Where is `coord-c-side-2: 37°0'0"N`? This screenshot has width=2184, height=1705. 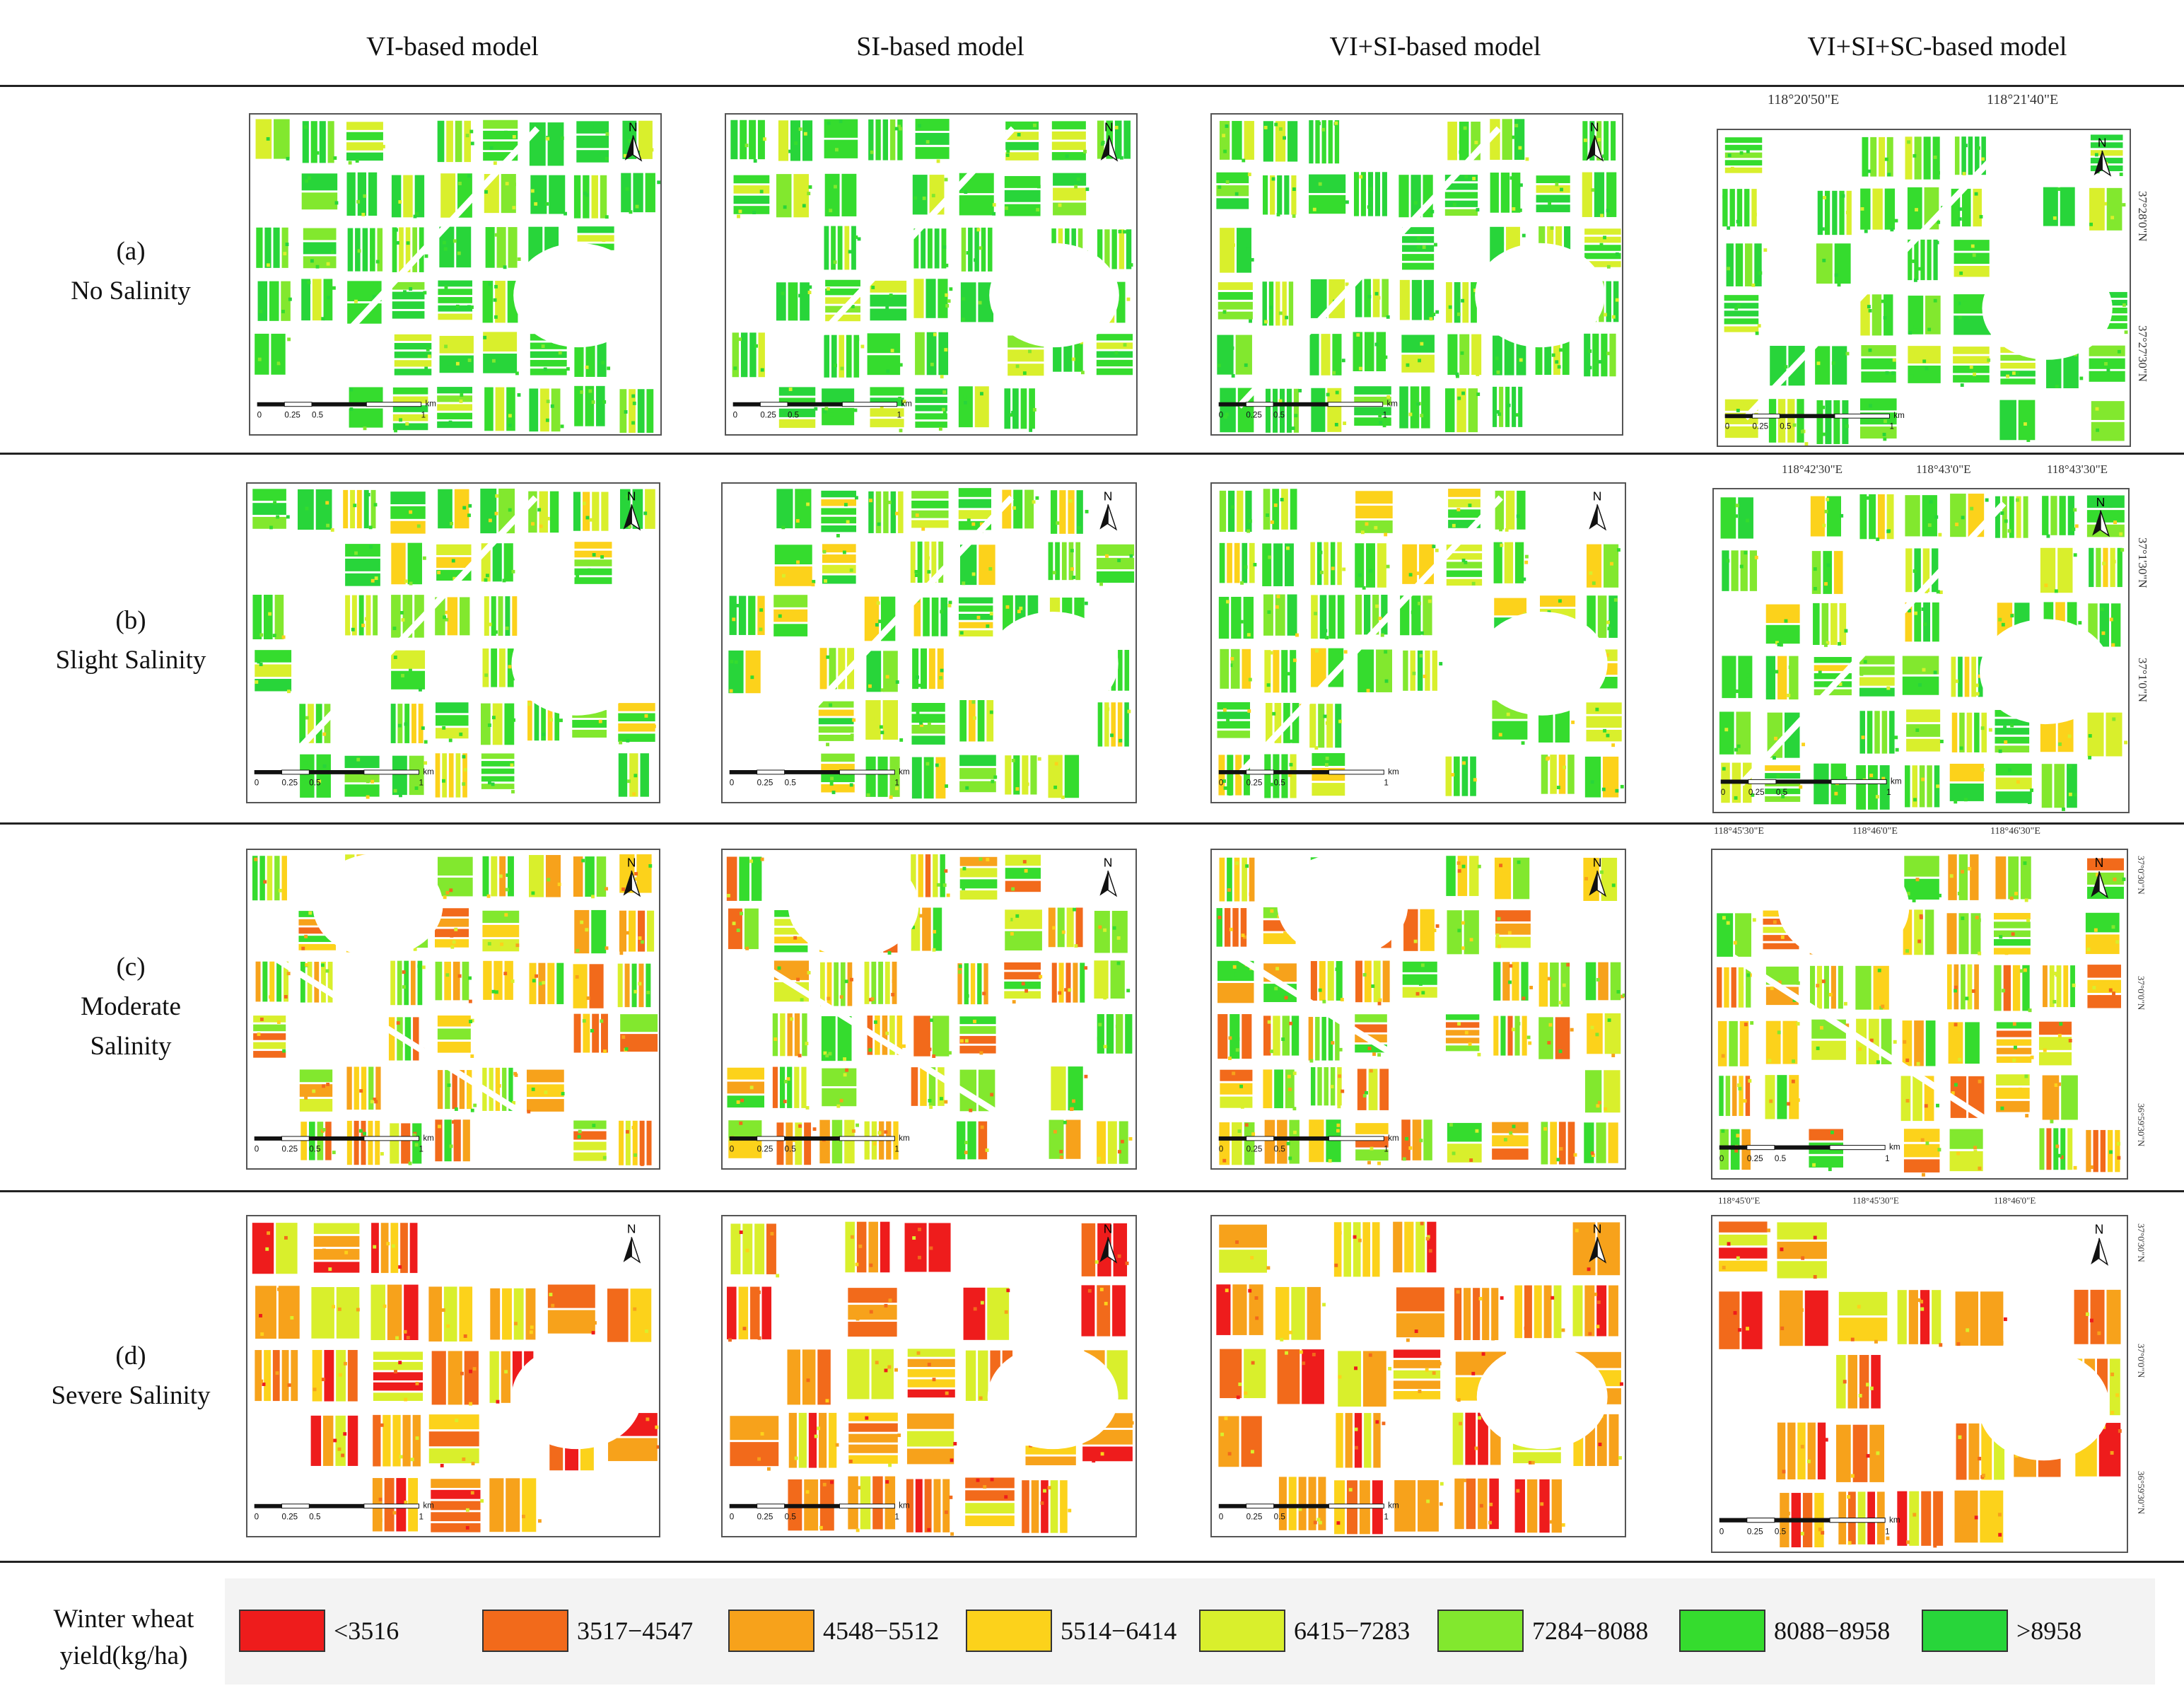 coord-c-side-2: 37°0'0"N is located at coordinates (2141, 993).